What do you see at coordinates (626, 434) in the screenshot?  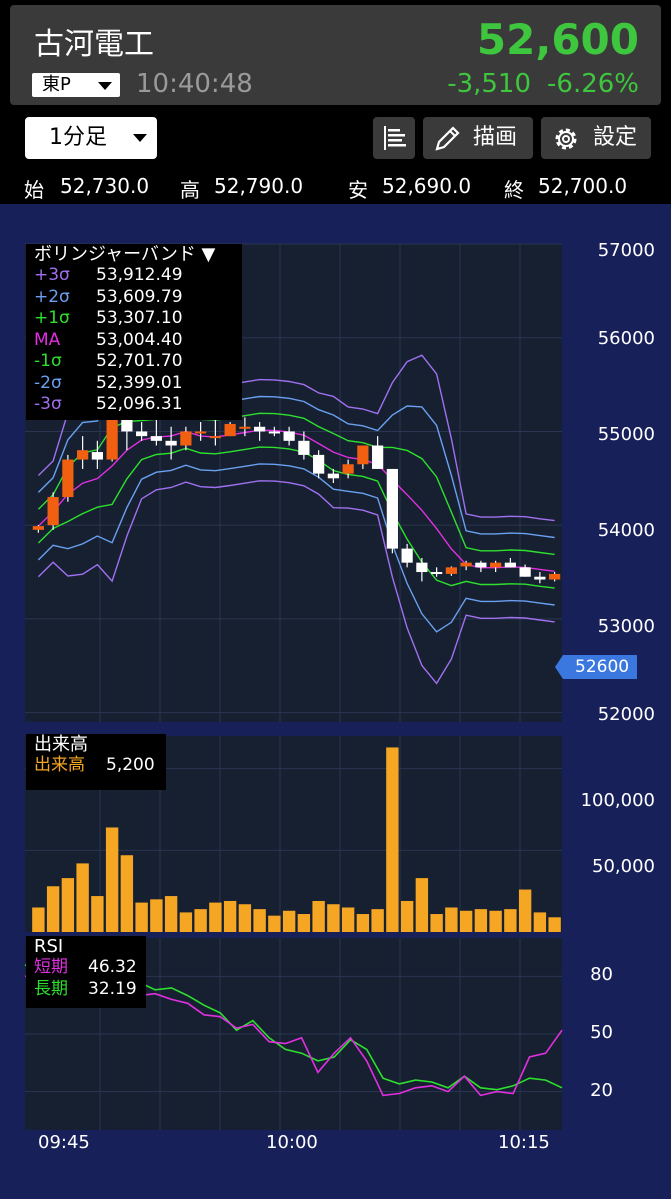 I see `price-tick: 55000` at bounding box center [626, 434].